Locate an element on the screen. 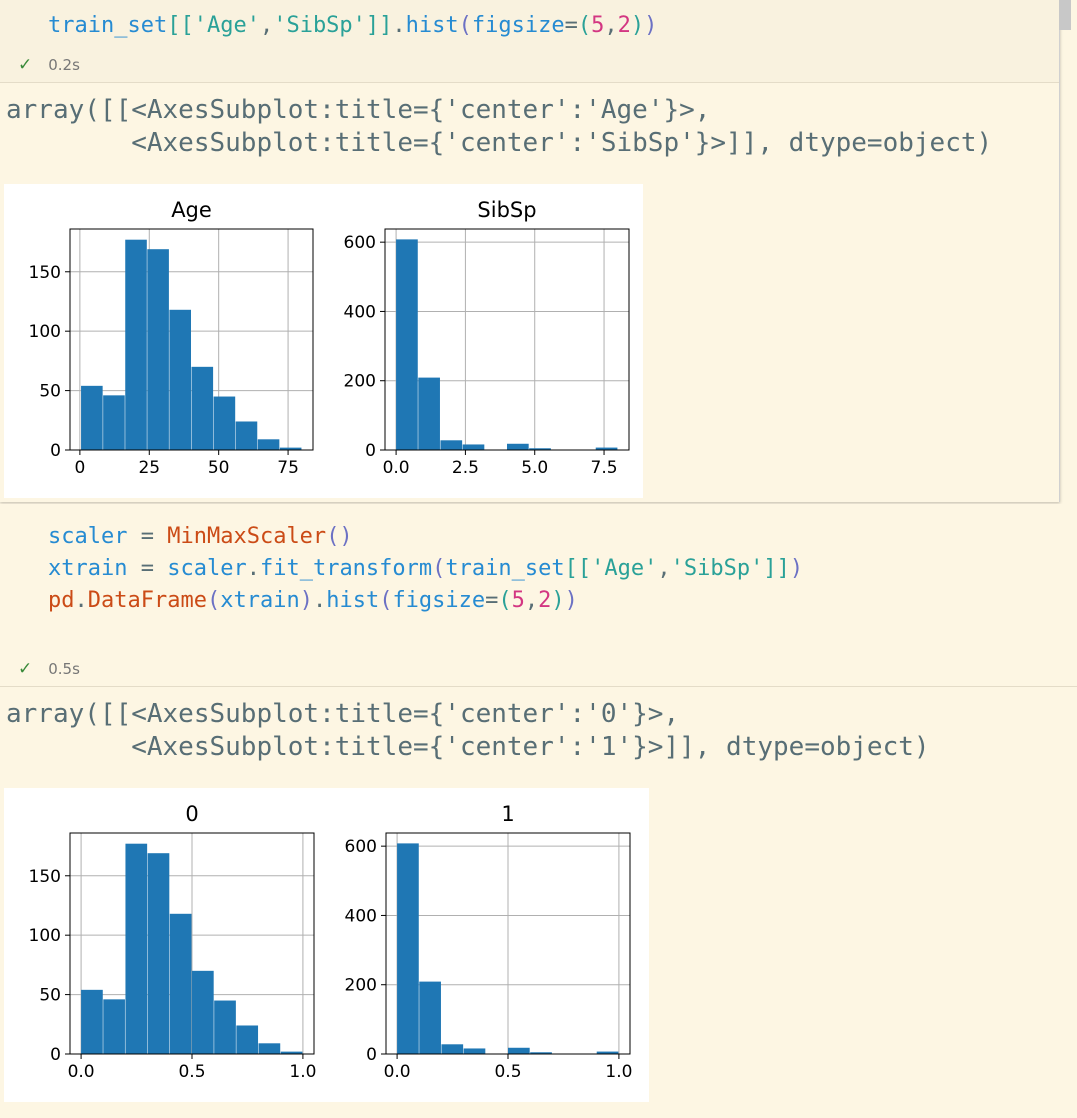  x-tick-label: 75 is located at coordinates (288, 468).